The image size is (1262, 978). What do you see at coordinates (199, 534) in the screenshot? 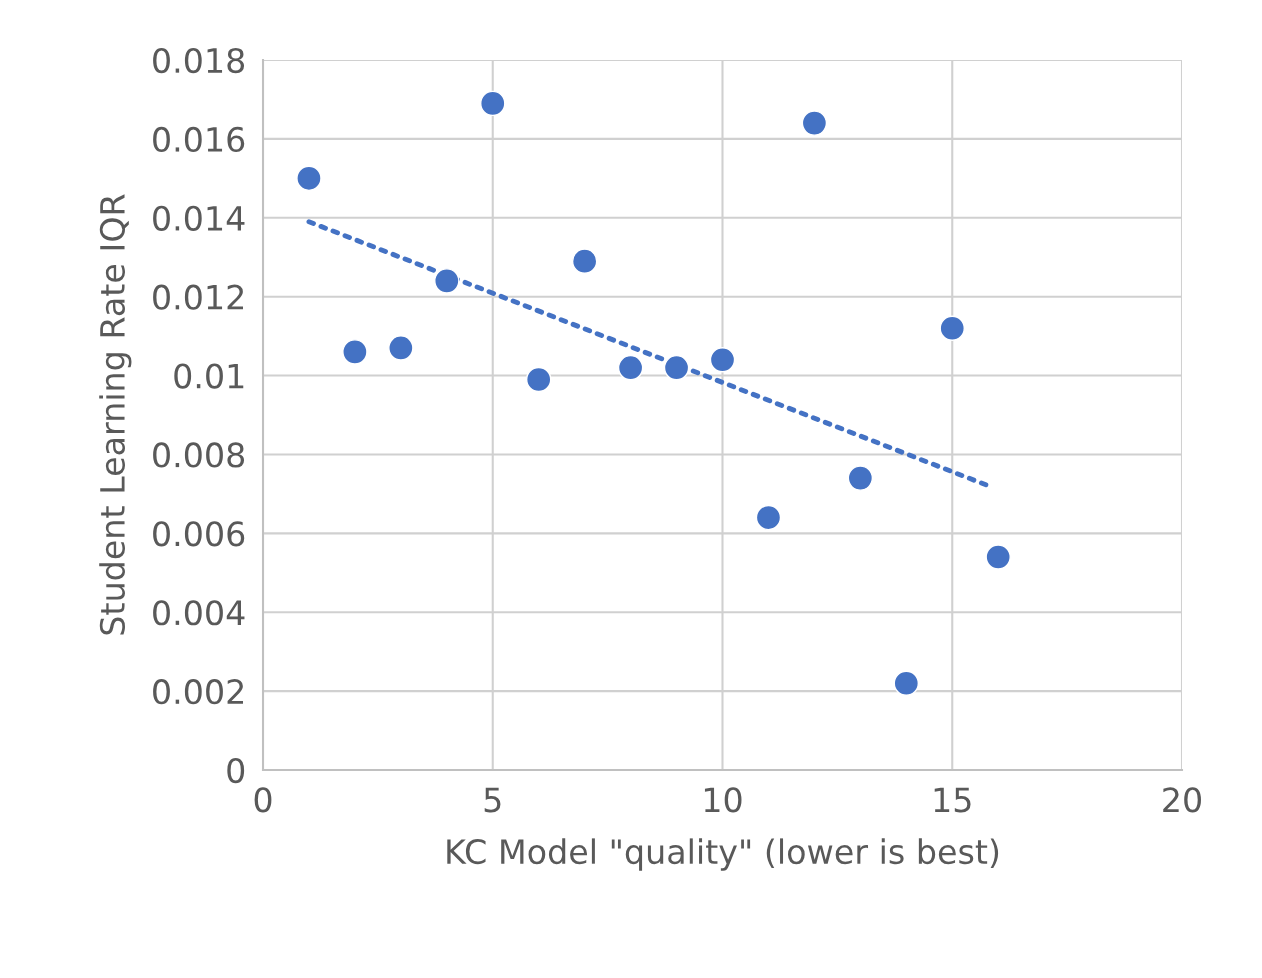
I see `y-tick-label: 0.006` at bounding box center [199, 534].